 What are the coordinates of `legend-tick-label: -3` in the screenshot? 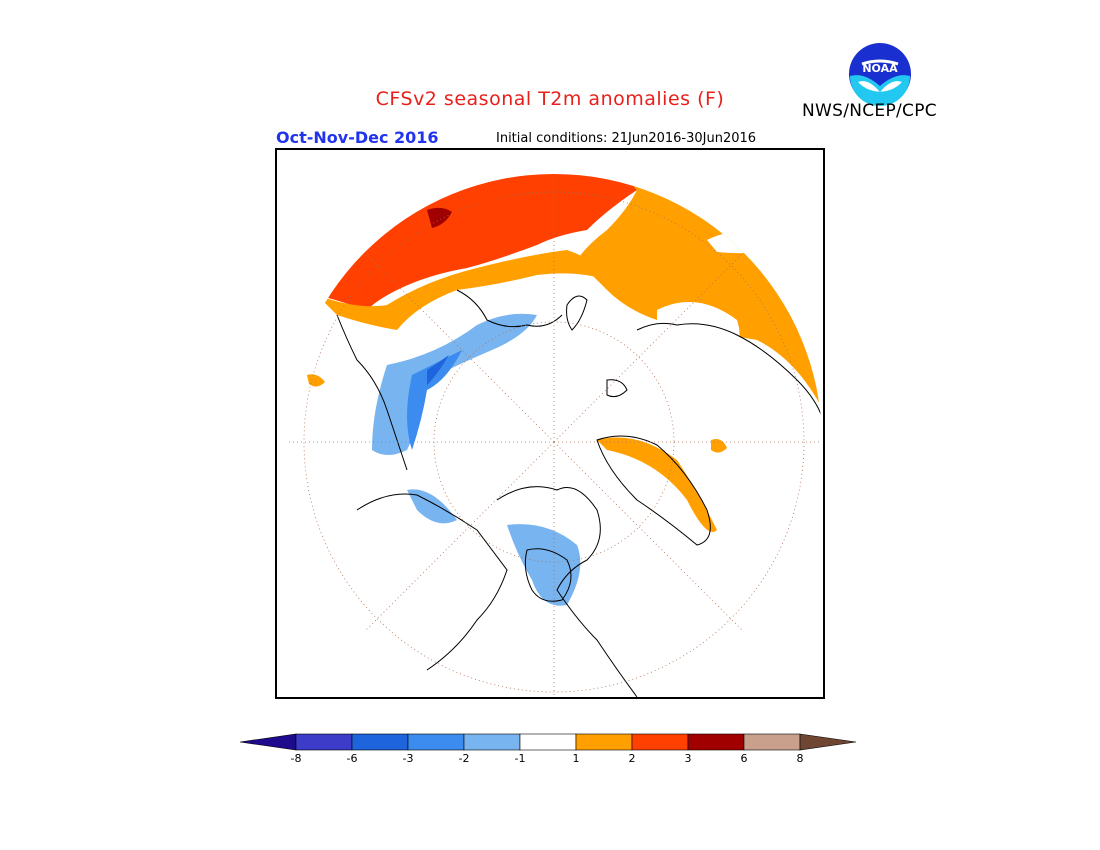 It's located at (408, 758).